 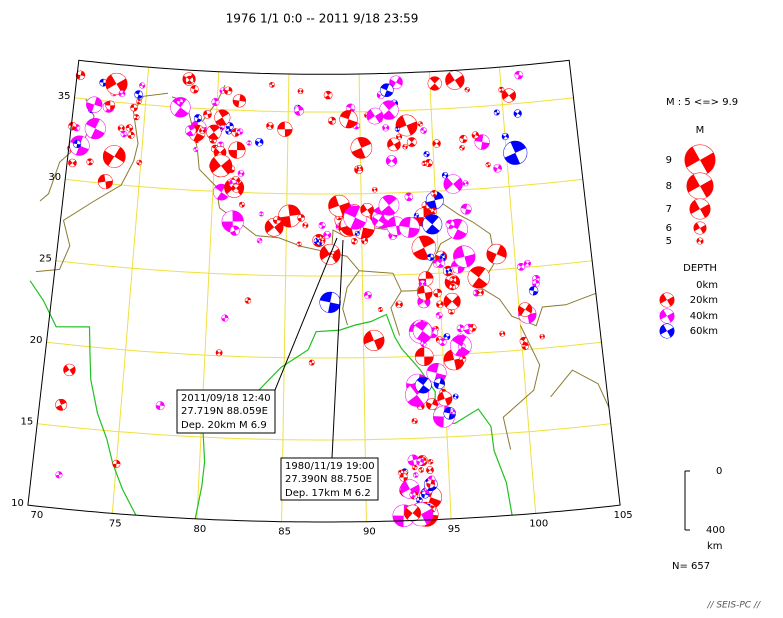 What do you see at coordinates (64, 96) in the screenshot?
I see `lat-label: 35` at bounding box center [64, 96].